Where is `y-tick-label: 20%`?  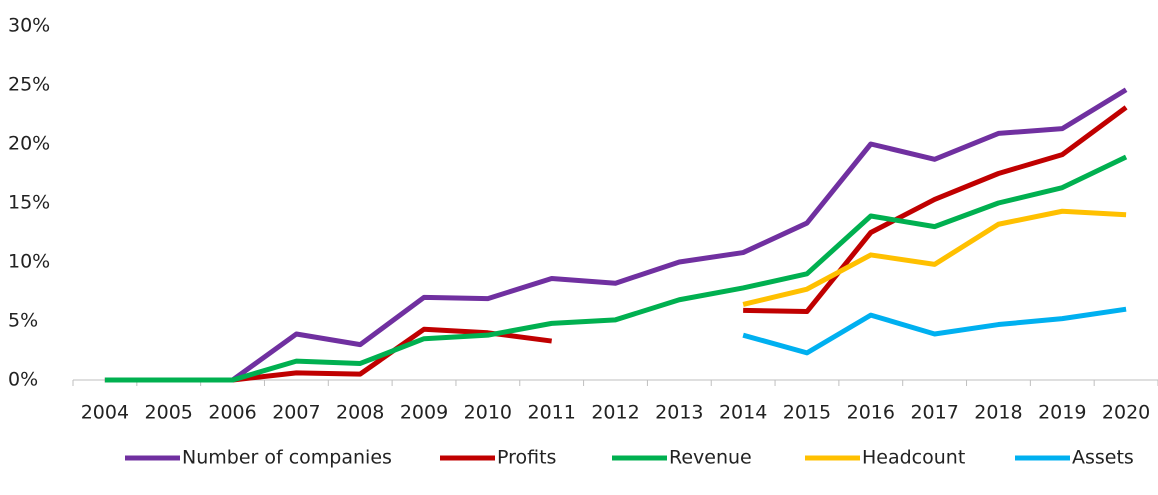
y-tick-label: 20% is located at coordinates (29, 144).